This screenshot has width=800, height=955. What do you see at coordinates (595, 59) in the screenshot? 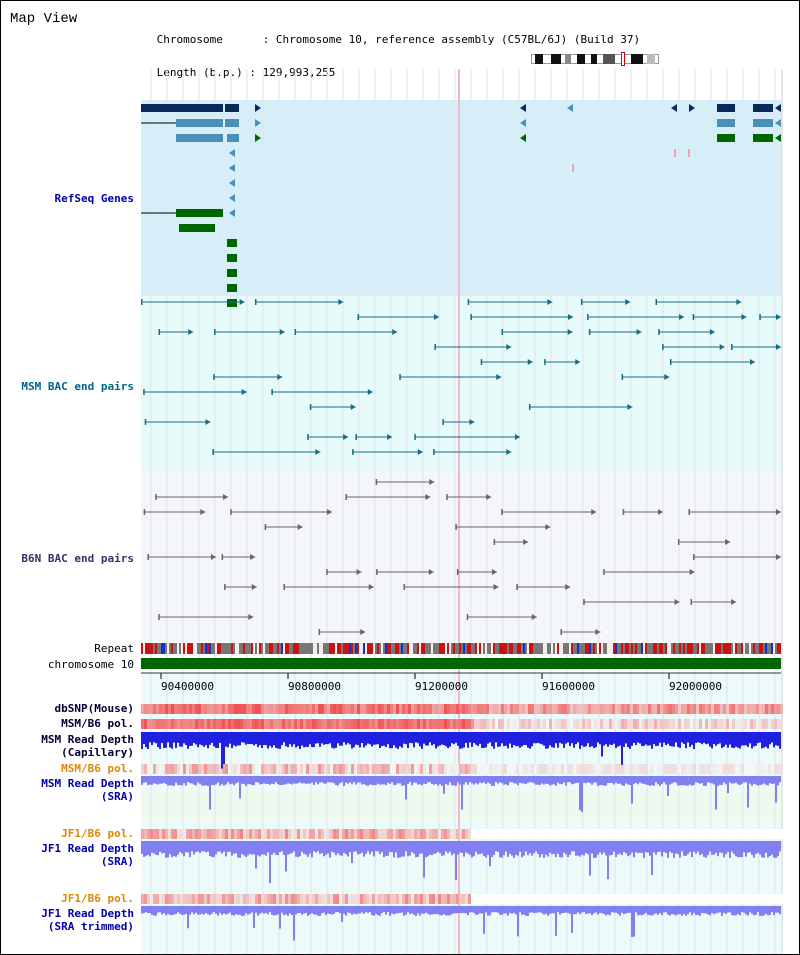
I see `chromosome-ideogram` at bounding box center [595, 59].